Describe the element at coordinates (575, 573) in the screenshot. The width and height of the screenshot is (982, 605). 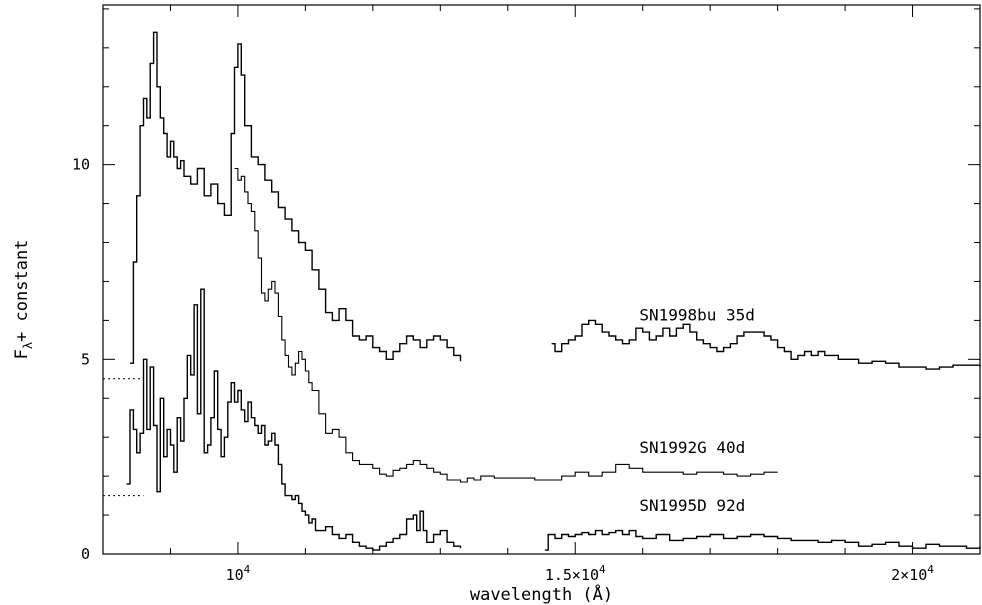
I see `x-tick-label: 1.5×10⁴` at that location.